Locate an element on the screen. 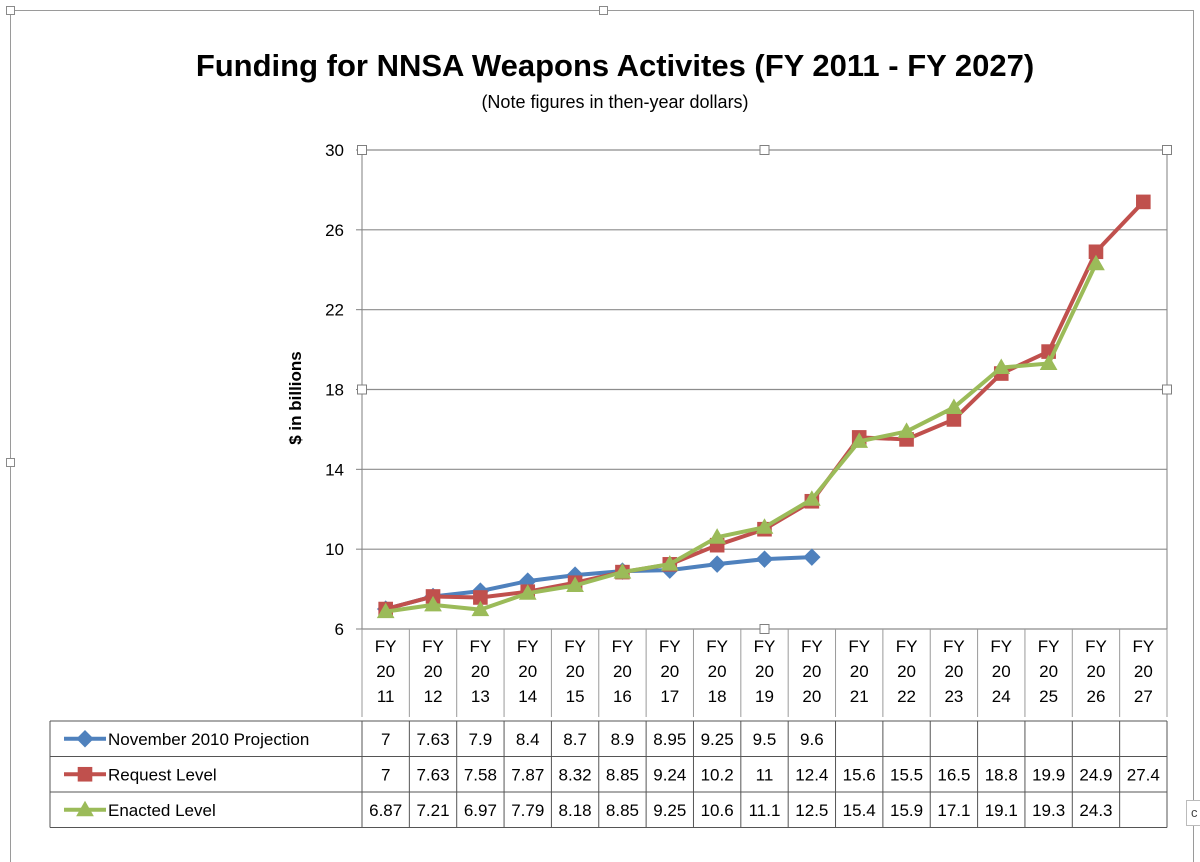 Image resolution: width=1200 pixels, height=862 pixels. table-cell: 12.4 is located at coordinates (811, 774).